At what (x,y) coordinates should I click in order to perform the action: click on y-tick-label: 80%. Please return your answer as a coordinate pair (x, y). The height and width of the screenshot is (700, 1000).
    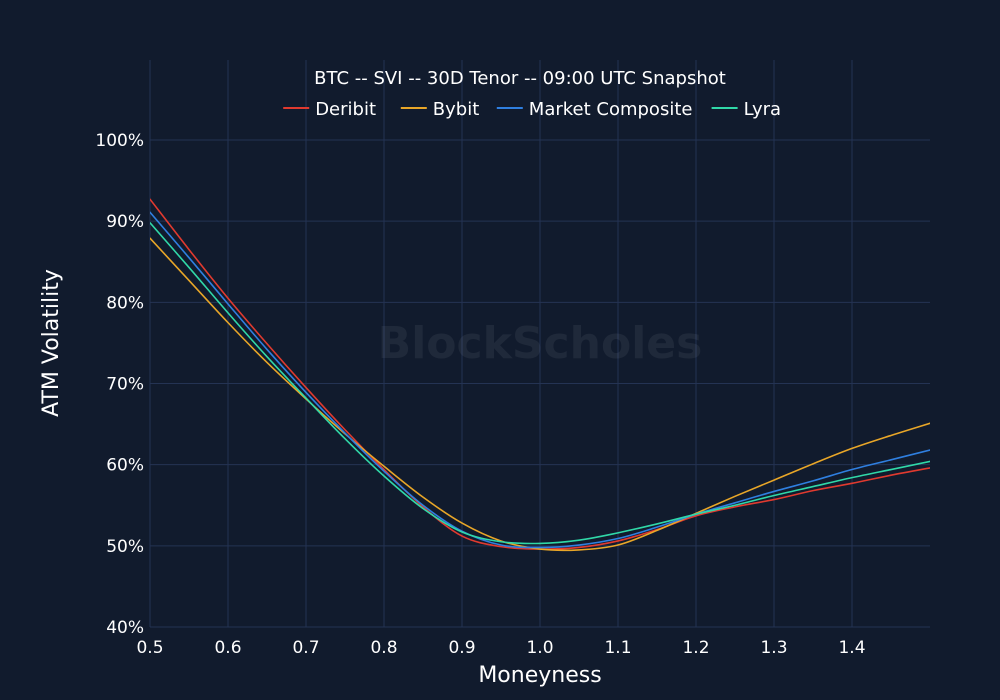
    Looking at the image, I should click on (125, 303).